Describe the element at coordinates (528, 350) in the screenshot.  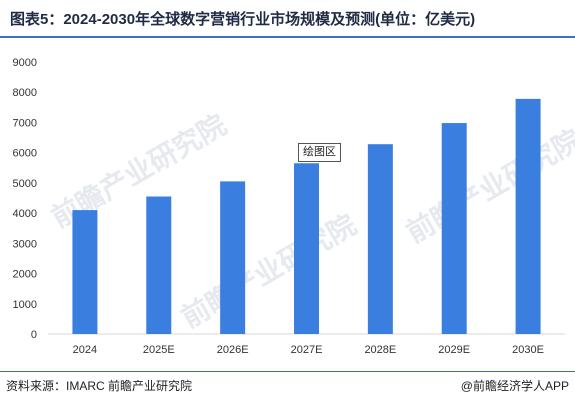
I see `x-tick-label: 2030E` at that location.